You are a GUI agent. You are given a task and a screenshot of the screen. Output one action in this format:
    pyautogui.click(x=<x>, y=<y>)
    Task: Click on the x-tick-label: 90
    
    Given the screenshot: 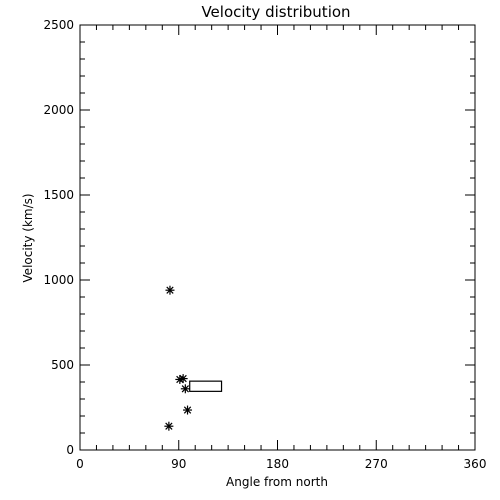 What is the action you would take?
    pyautogui.click(x=178, y=464)
    